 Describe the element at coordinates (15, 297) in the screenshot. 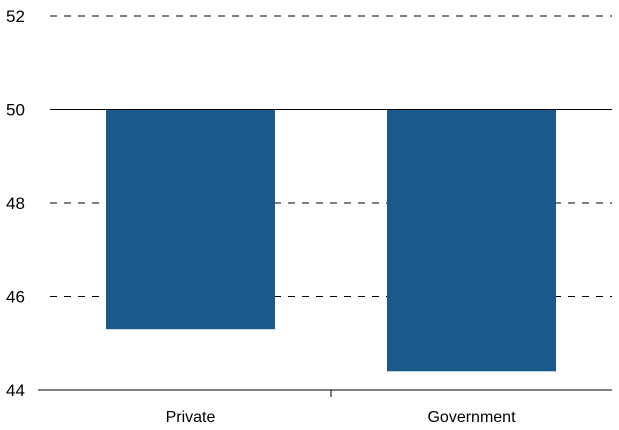

I see `y-tick-label-46: 46` at that location.